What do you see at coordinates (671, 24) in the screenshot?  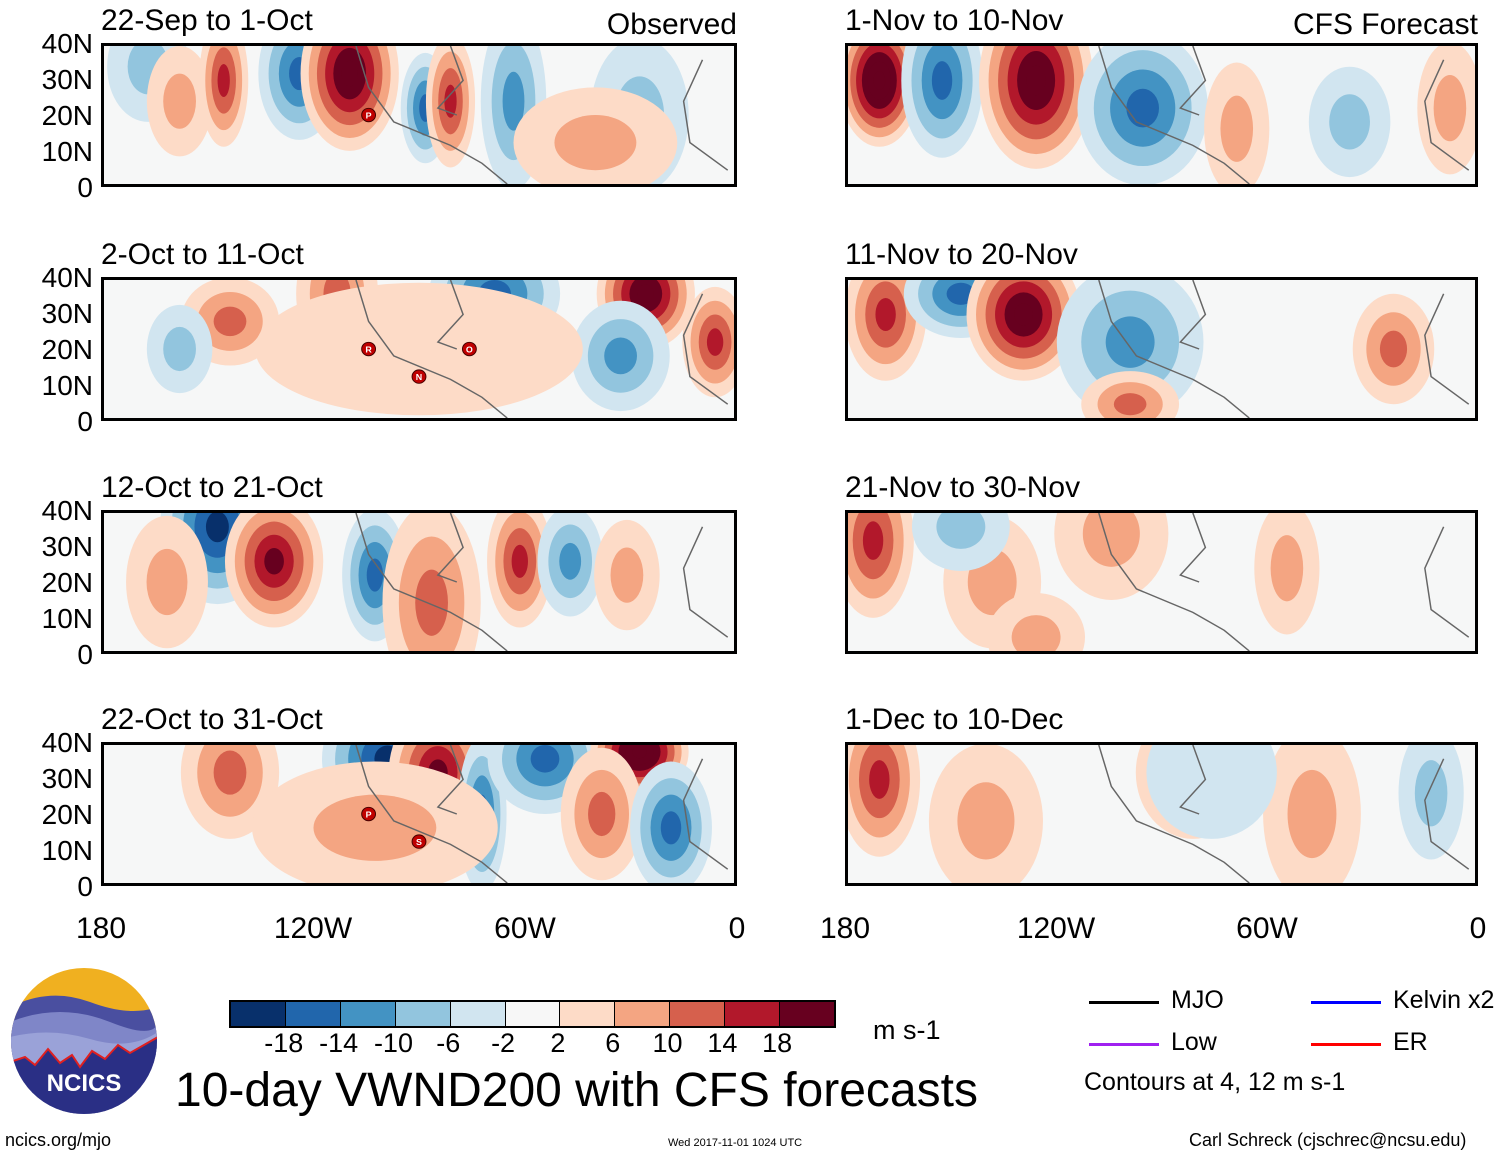 I see `panel-column-label: Observed` at bounding box center [671, 24].